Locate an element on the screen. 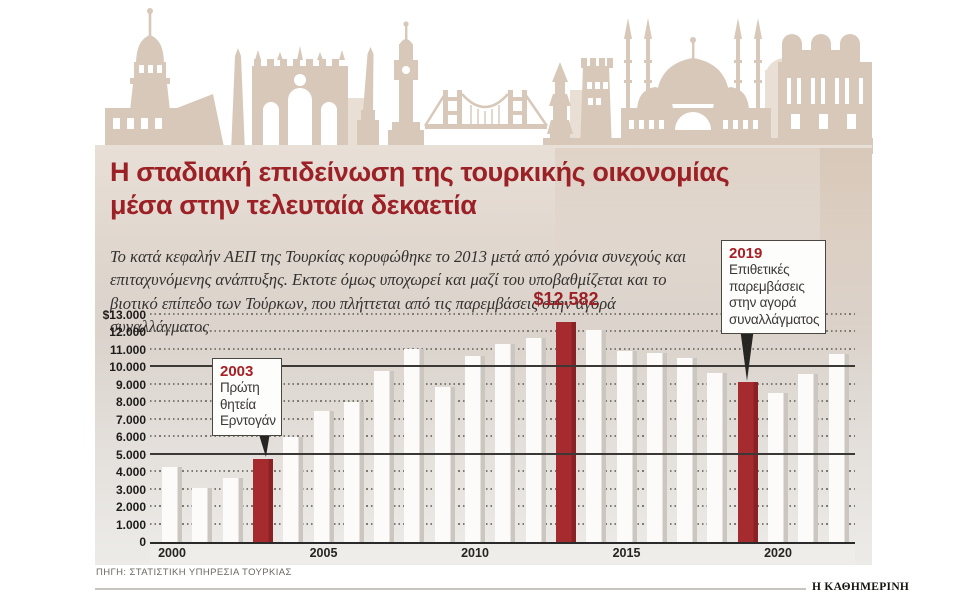 This screenshot has width=960, height=600. bar-2016 is located at coordinates (656, 447).